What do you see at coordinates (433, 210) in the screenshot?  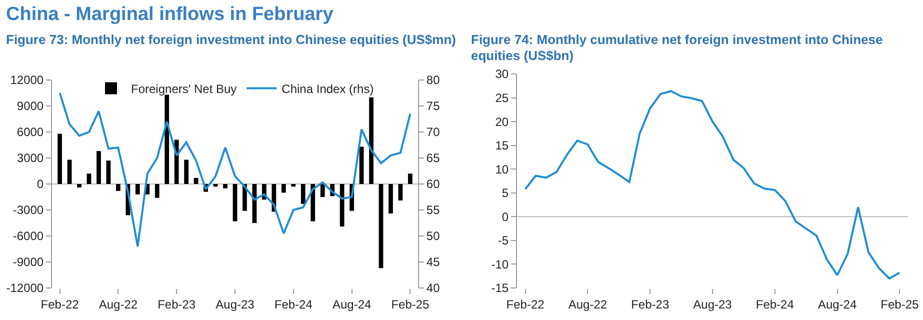 I see `y2-tick-label: 55` at bounding box center [433, 210].